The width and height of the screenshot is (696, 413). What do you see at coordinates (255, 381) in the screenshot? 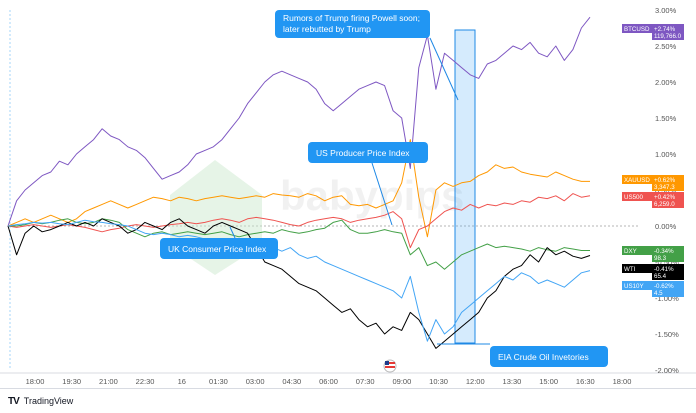
I see `x-tick-label: 03:00` at bounding box center [255, 381].